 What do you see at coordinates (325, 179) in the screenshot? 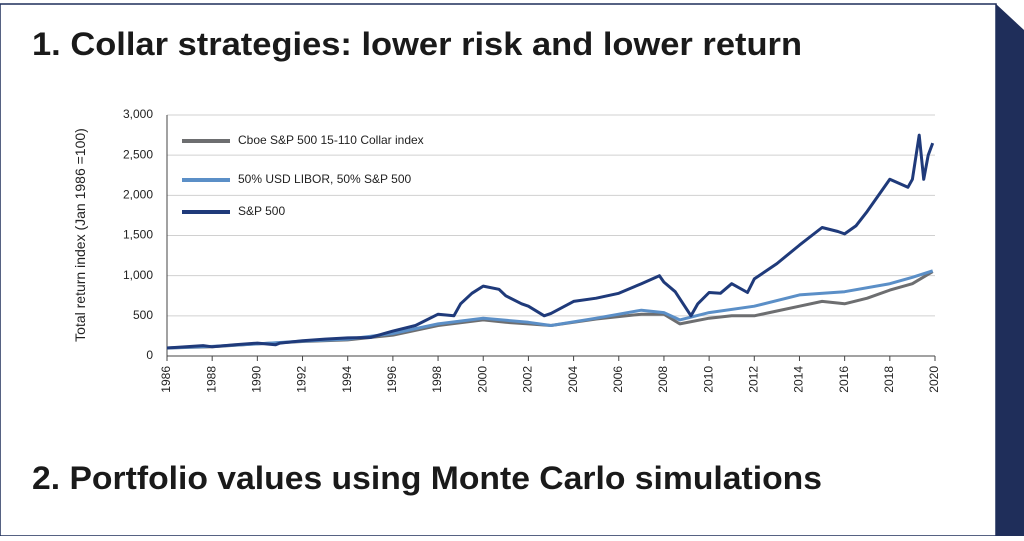
I see `legend-label: 50% USD LIBOR, 50% S&P 500` at bounding box center [325, 179].